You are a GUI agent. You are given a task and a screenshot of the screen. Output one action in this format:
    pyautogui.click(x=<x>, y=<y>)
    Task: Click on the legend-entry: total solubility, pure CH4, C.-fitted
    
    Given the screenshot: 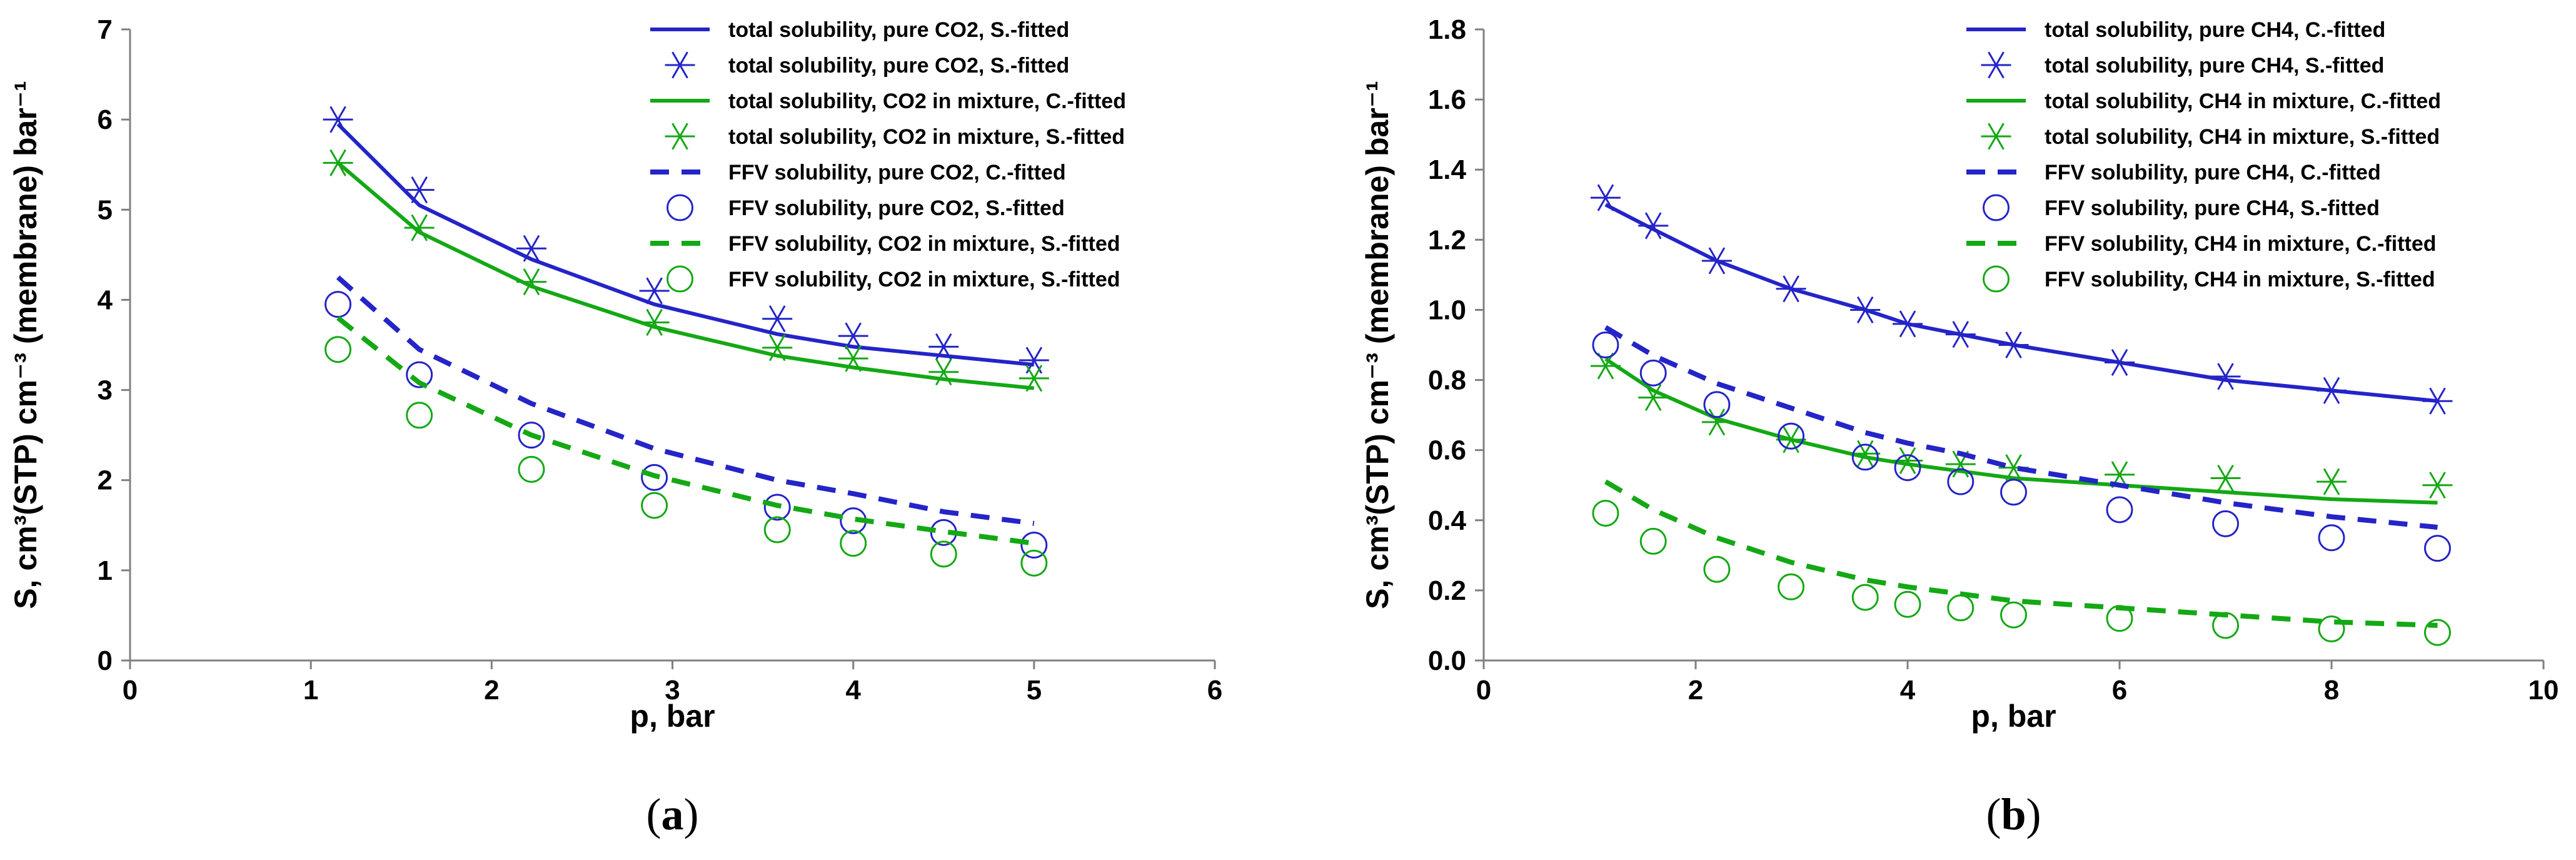 What is the action you would take?
    pyautogui.click(x=2175, y=30)
    